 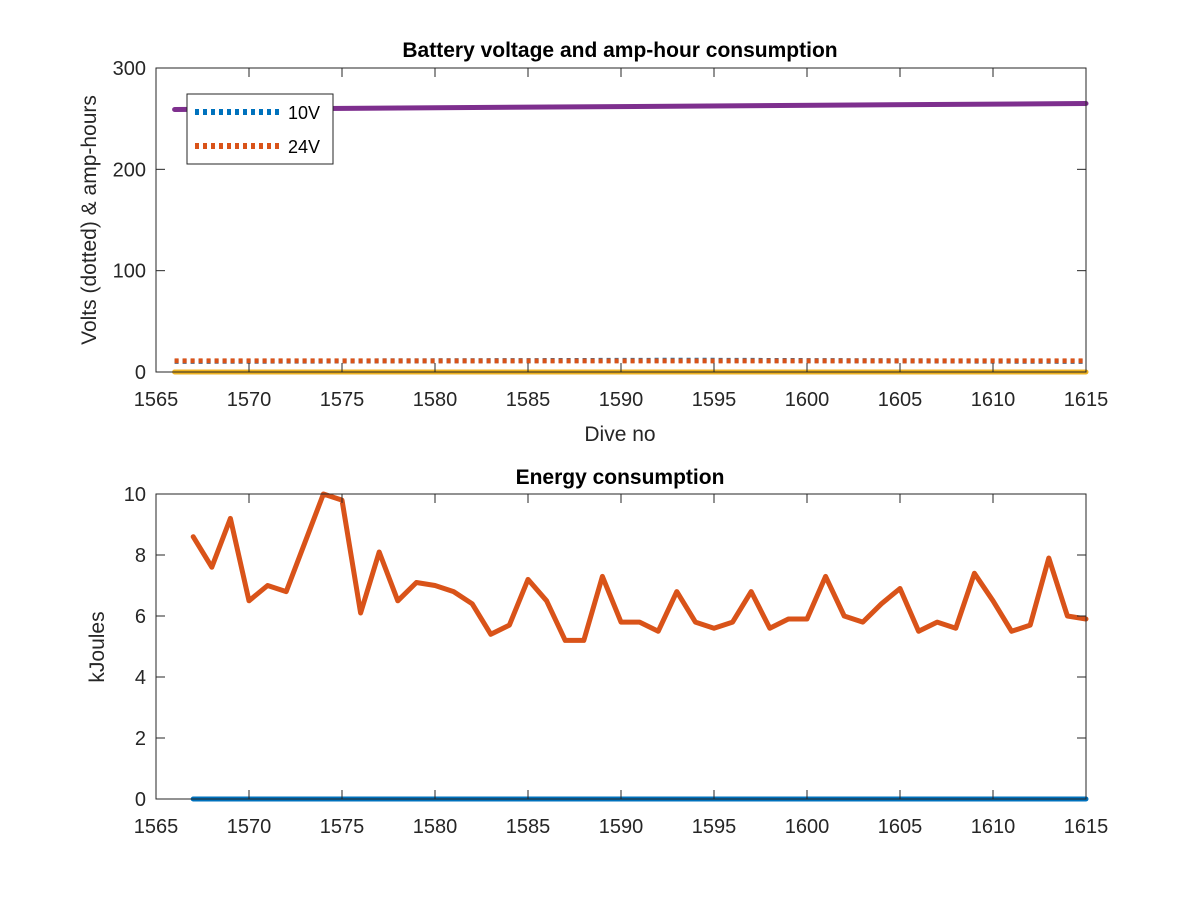 I want to click on battery-plot-title: Battery voltage and amp-hour consumption, so click(x=619, y=50).